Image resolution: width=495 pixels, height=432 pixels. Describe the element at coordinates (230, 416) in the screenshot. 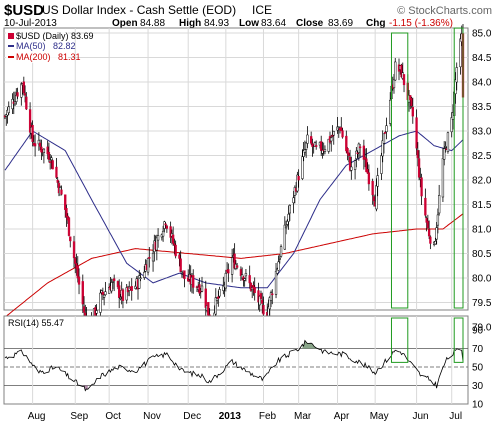

I see `rsi-x-tick-label: 2013` at that location.